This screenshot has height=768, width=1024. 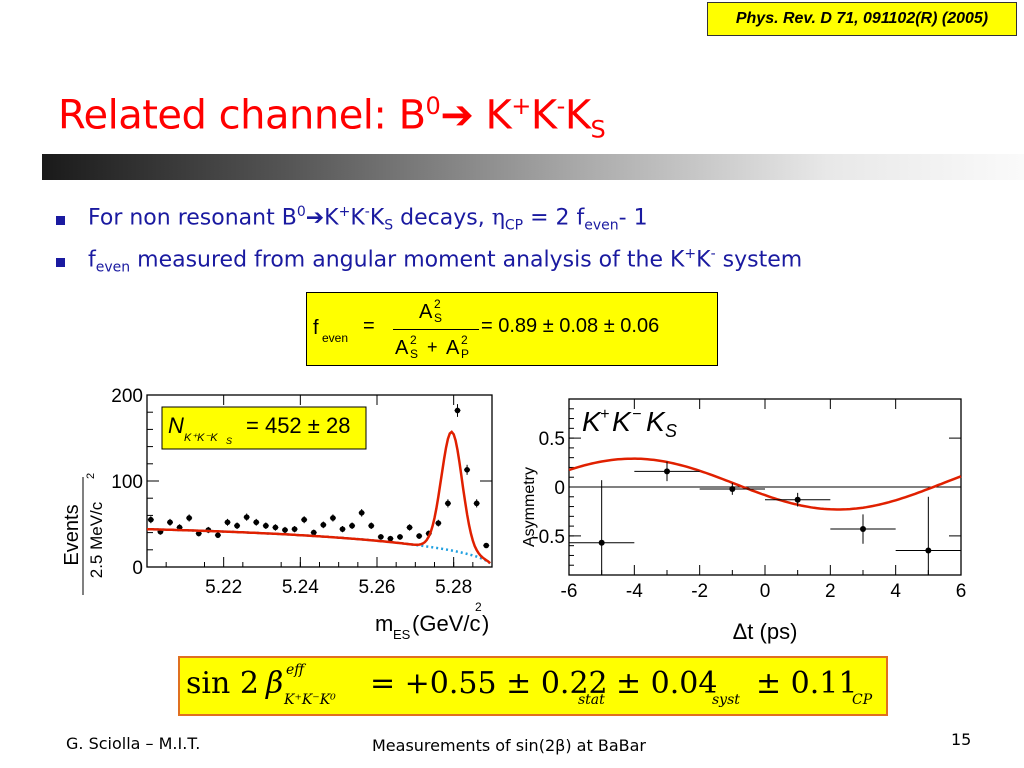 What do you see at coordinates (598, 129) in the screenshot?
I see `title-sub-s: S` at bounding box center [598, 129].